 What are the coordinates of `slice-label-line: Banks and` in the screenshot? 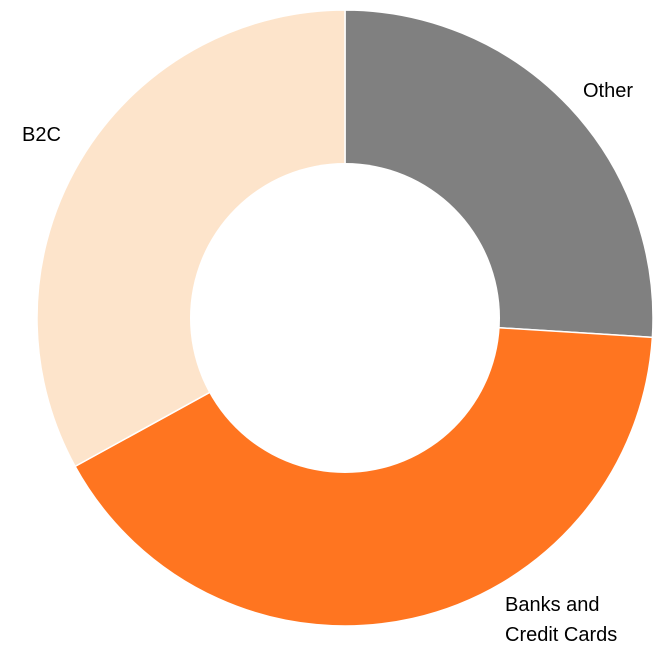 It's located at (552, 605).